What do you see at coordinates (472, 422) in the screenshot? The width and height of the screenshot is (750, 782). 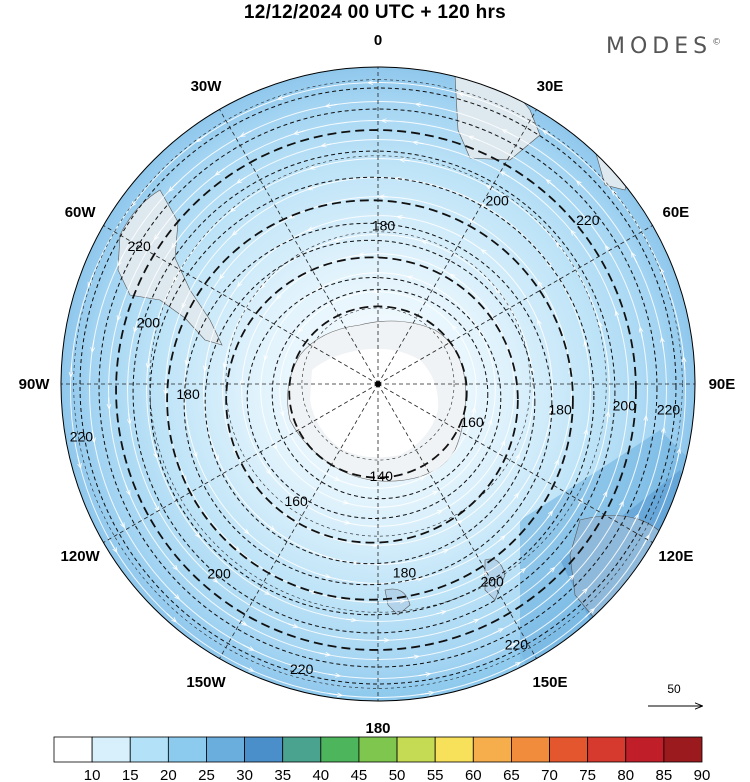 I see `contour-label: 160` at bounding box center [472, 422].